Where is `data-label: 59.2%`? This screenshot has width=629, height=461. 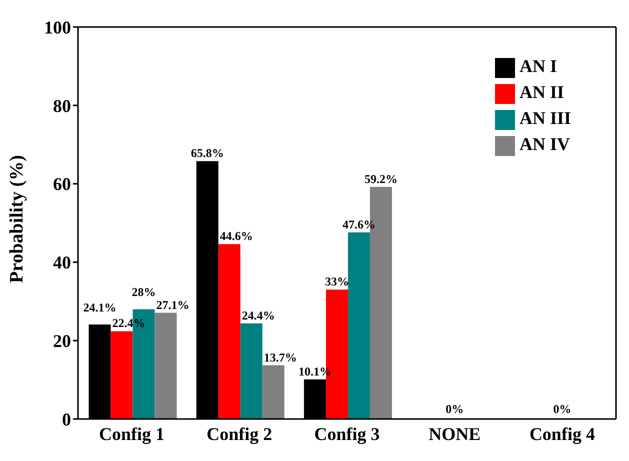
data-label: 59.2% is located at coordinates (381, 179).